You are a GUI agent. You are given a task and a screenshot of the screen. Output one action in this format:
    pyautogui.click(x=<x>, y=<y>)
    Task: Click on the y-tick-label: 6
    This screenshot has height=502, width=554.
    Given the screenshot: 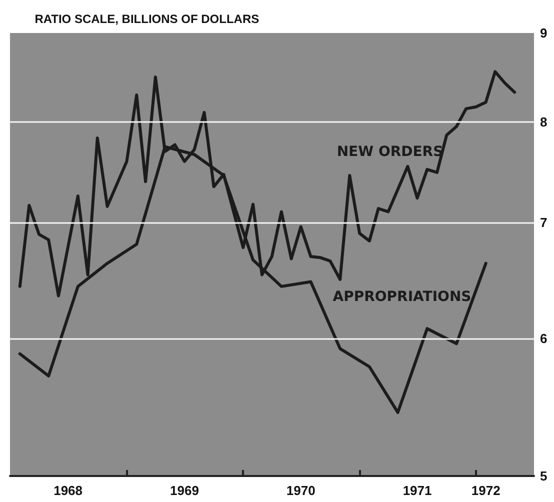 What is the action you would take?
    pyautogui.click(x=544, y=338)
    